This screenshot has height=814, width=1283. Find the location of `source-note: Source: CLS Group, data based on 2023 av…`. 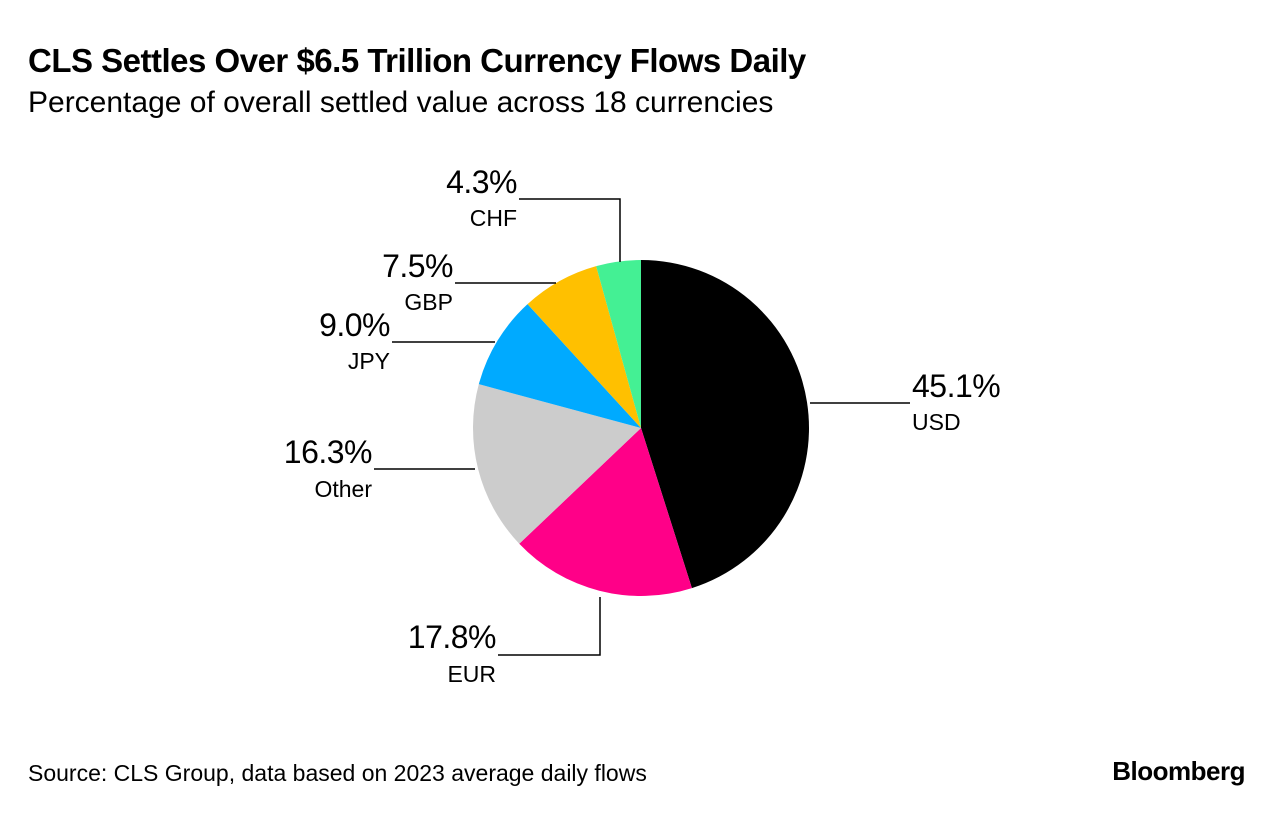

source-note: Source: CLS Group, data based on 2023 av… is located at coordinates (337, 773).